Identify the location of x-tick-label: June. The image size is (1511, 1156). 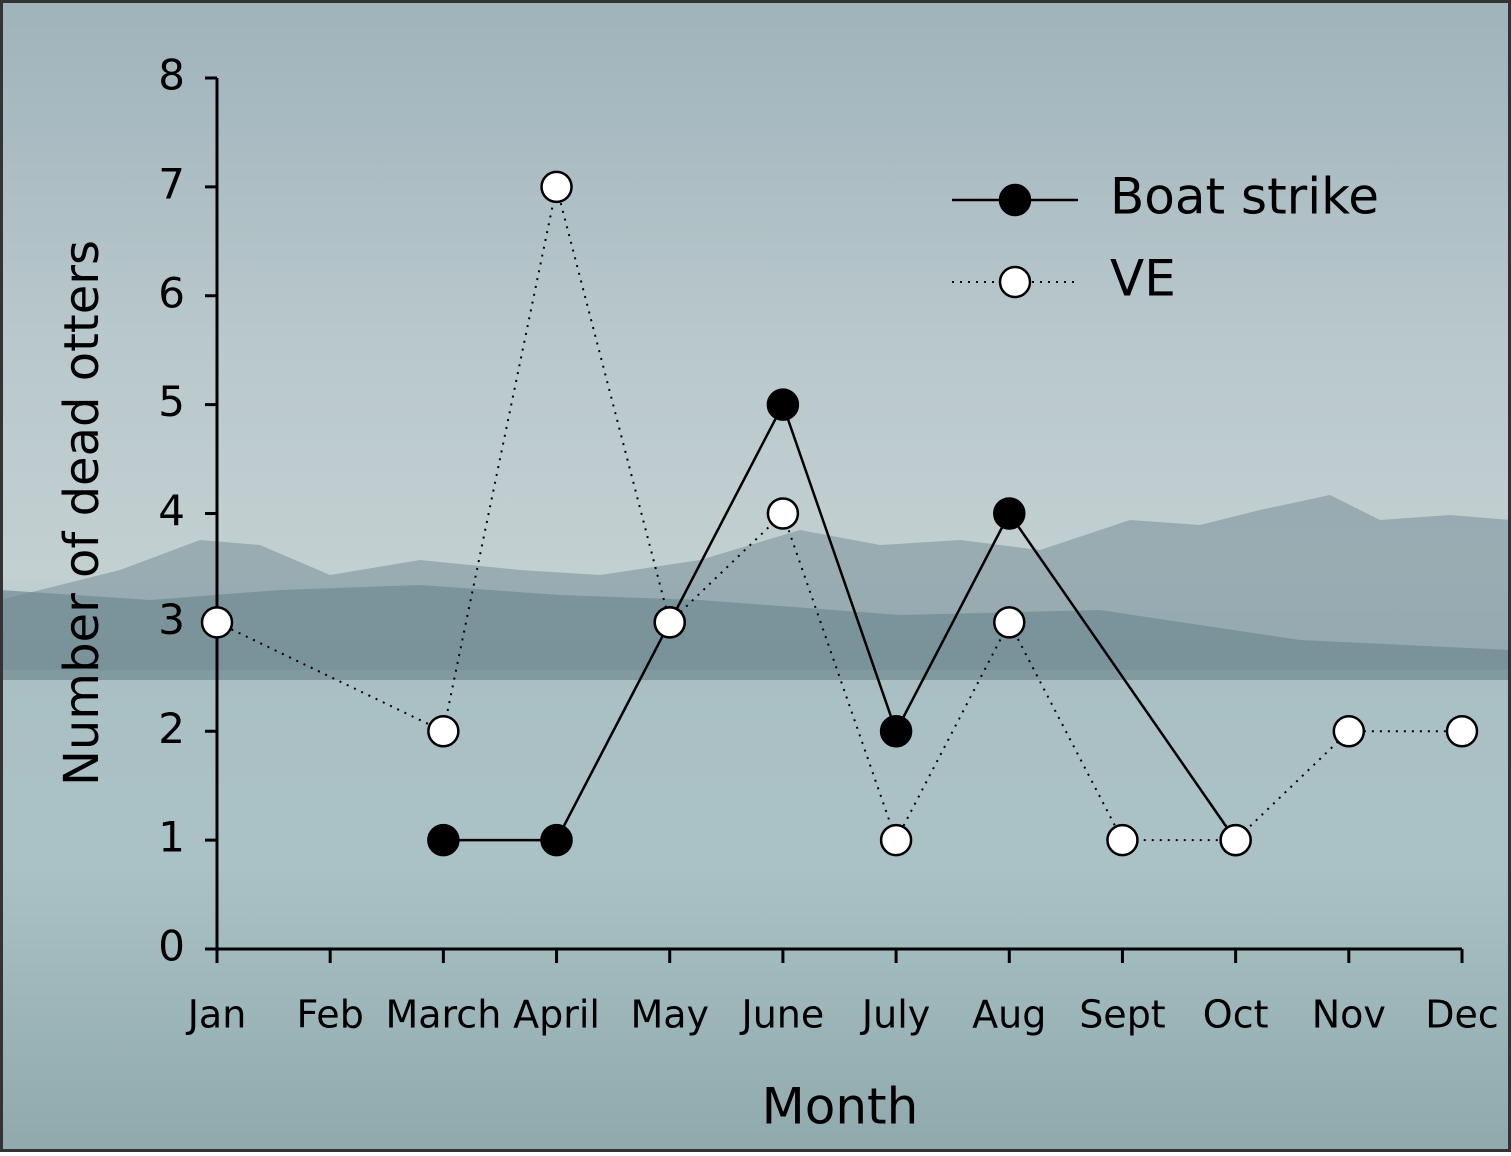
(782, 1015).